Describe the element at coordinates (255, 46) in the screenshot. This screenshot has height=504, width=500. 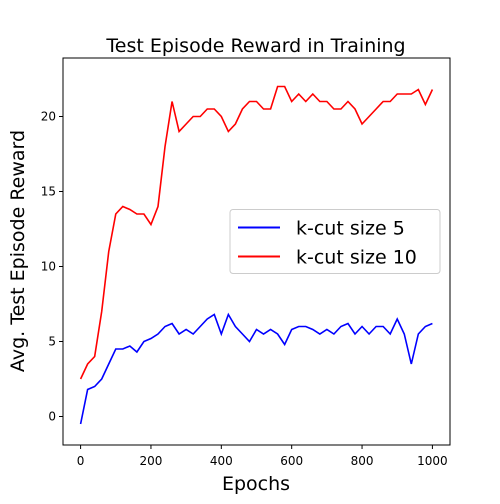
I see `chart-title: Test Episode Reward in Training` at that location.